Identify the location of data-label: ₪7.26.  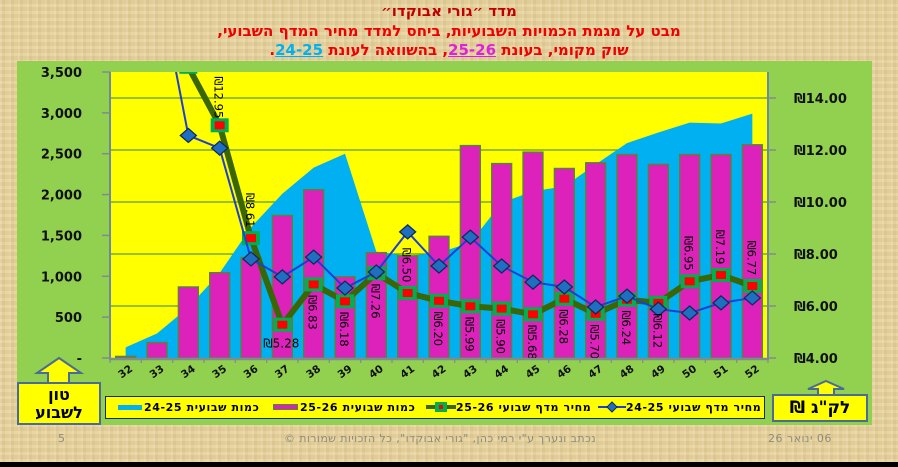
(375, 301).